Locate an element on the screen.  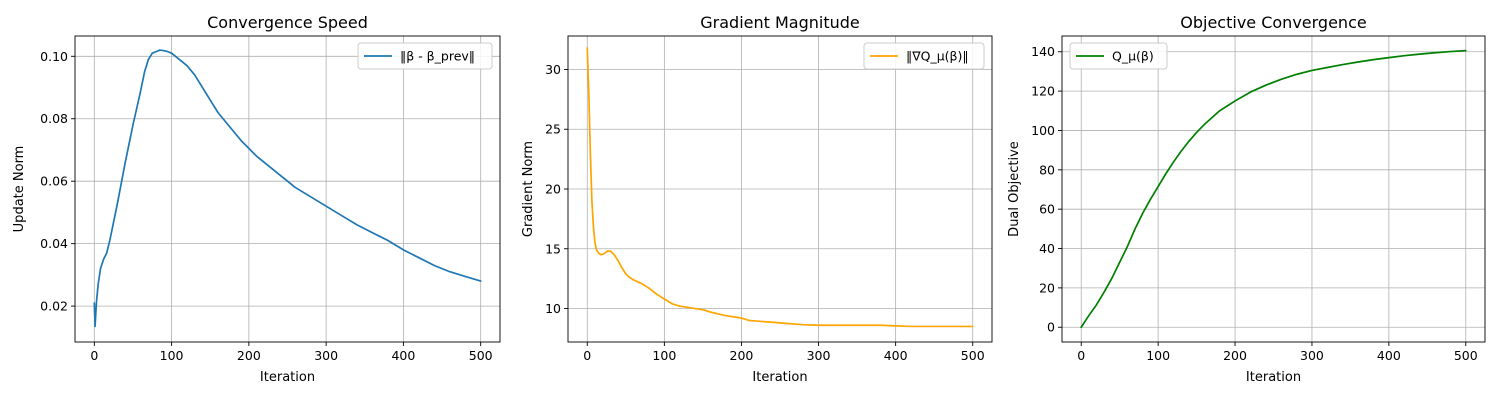
chart-title: Gradient Magnitude is located at coordinates (780, 22).